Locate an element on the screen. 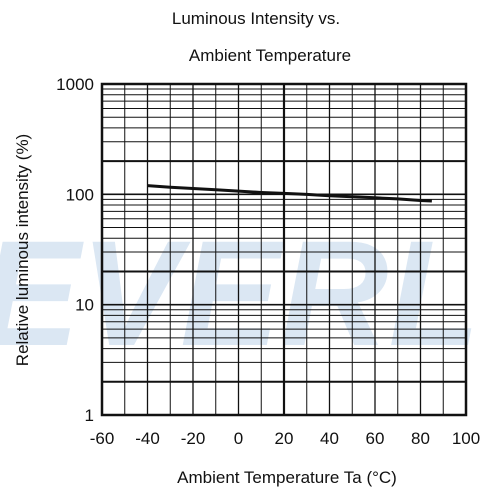 The height and width of the screenshot is (493, 482). chart-title-line-1: Luminous Intensity vs. is located at coordinates (256, 18).